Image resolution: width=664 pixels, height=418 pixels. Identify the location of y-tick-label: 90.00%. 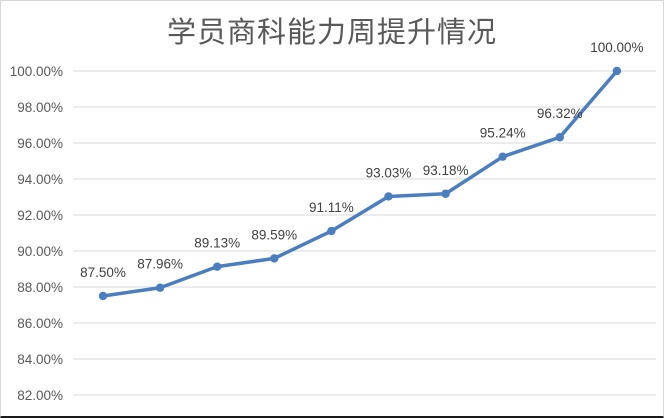
(40, 251).